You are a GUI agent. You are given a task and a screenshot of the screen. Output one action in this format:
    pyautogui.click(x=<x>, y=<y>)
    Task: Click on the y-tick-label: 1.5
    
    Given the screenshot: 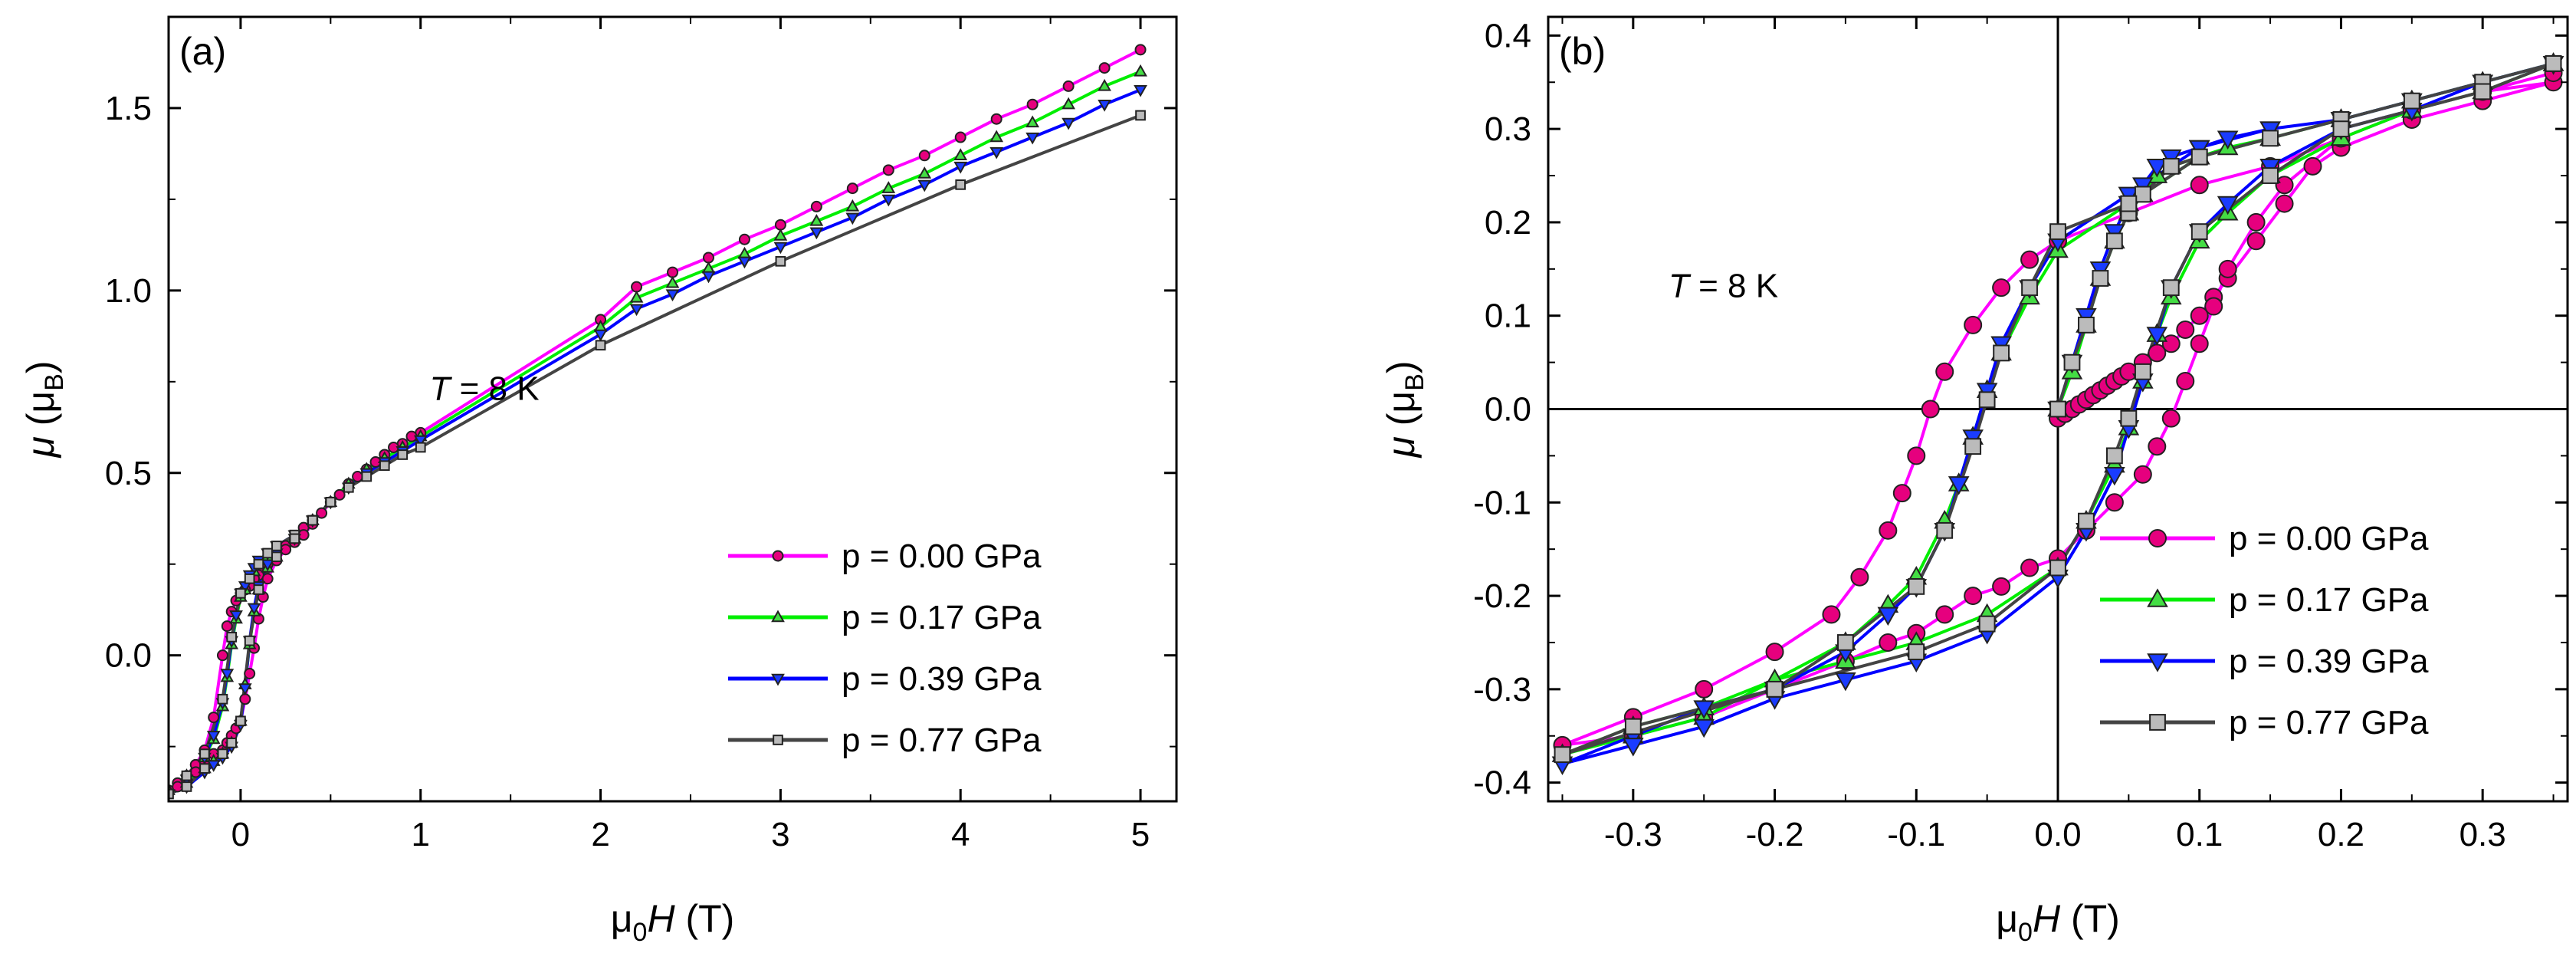 What is the action you would take?
    pyautogui.click(x=128, y=108)
    